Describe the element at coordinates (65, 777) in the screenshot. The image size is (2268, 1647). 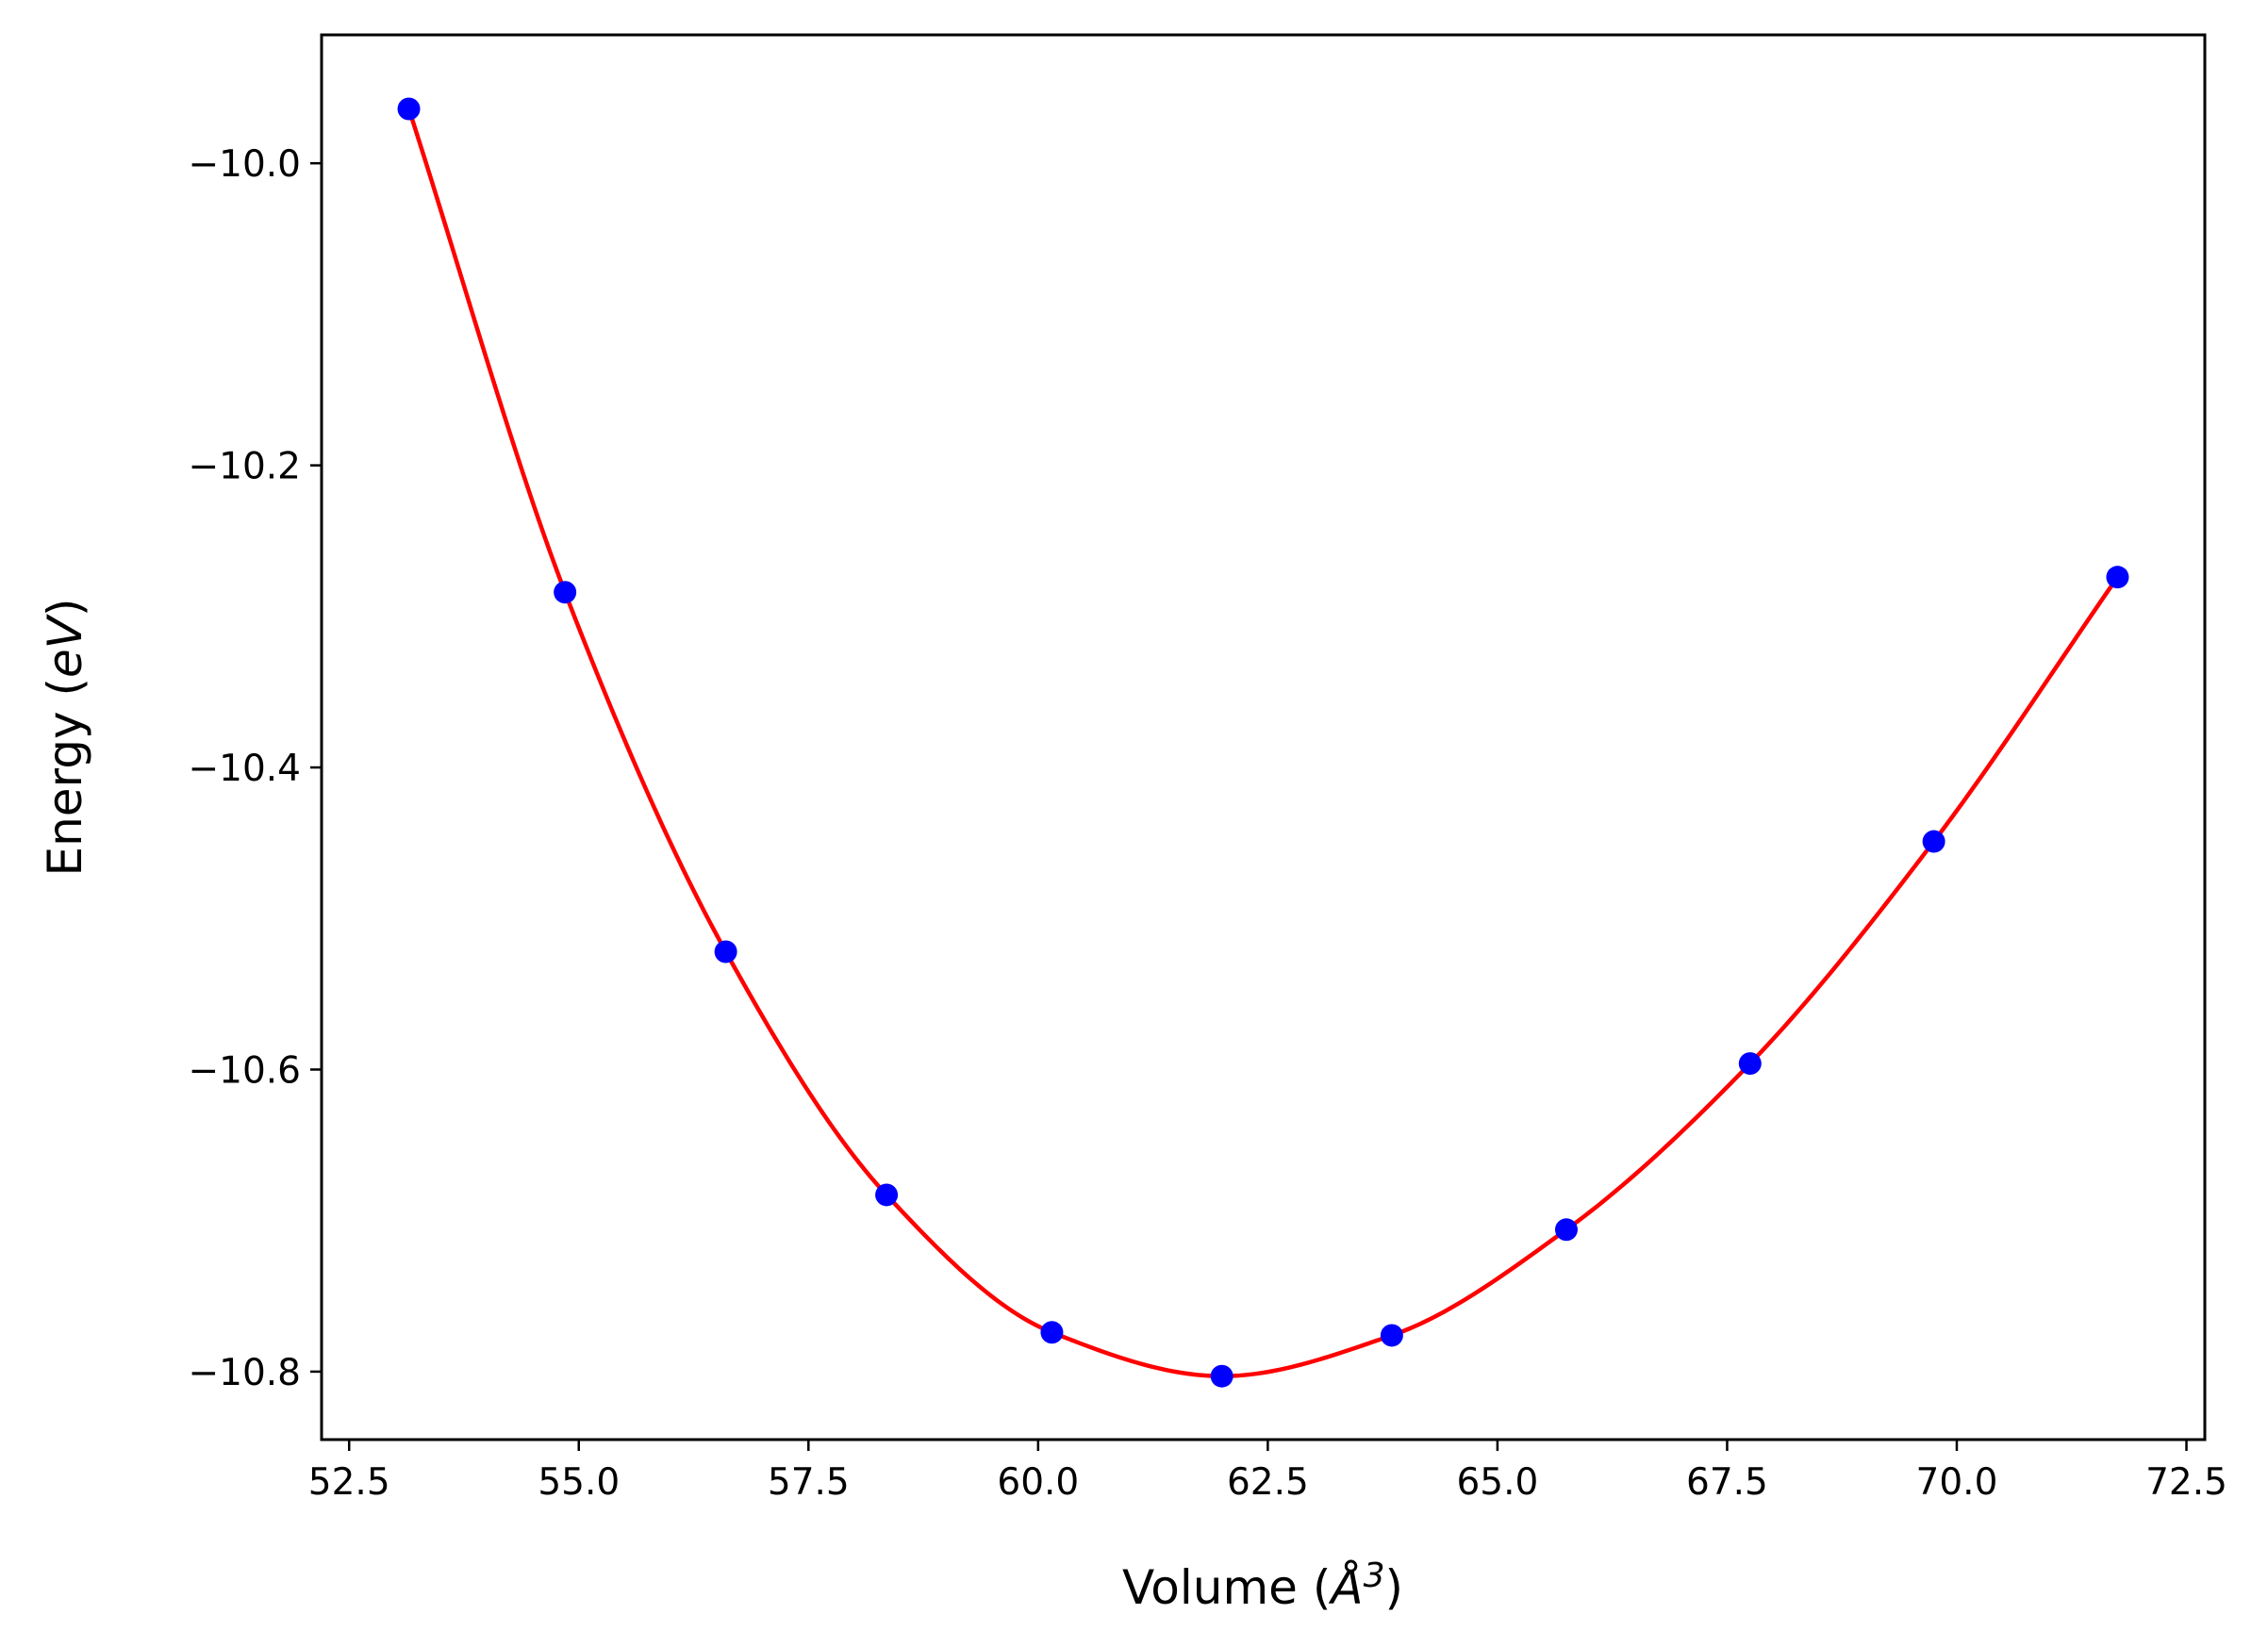
I see `y-axis-label-prefix: Energy (` at that location.